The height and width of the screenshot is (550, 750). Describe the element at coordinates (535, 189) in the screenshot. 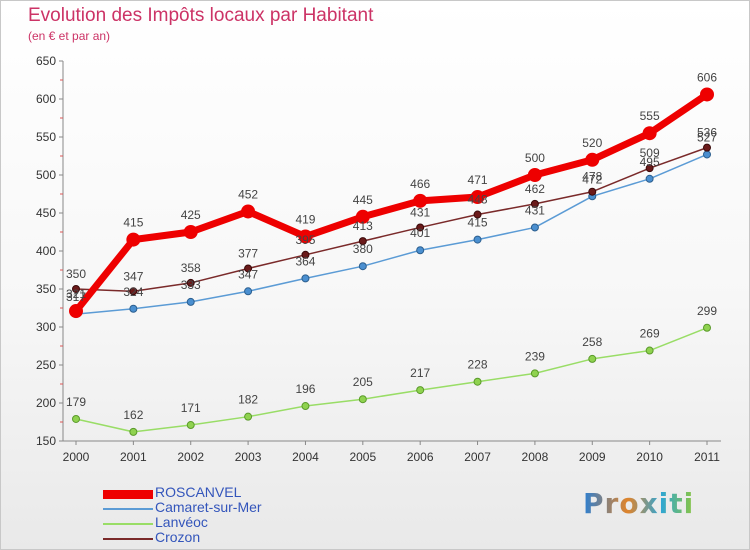

I see `data-label-crozon: 462` at that location.